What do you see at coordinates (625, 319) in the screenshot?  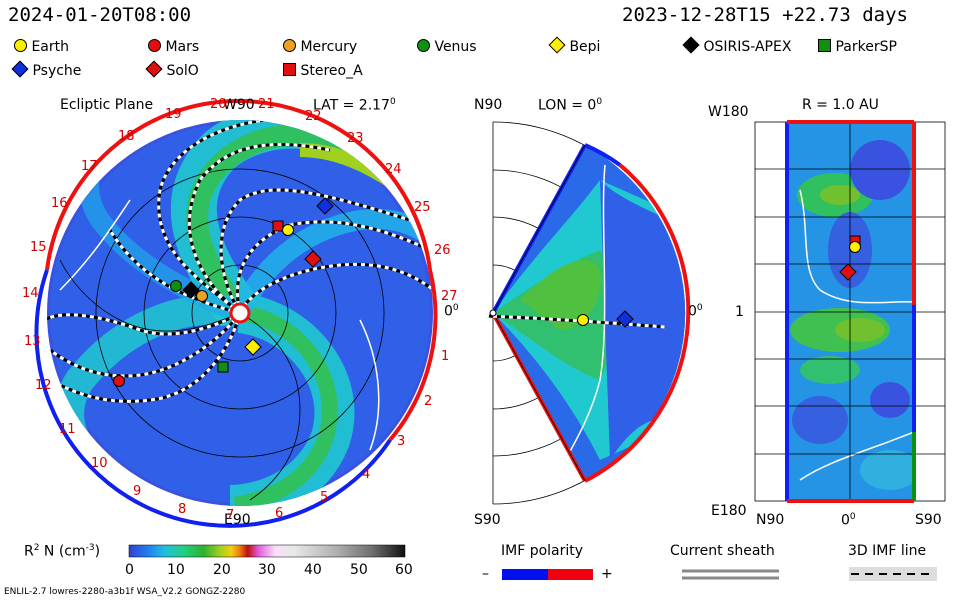 I see `psyche-marker-meridional` at bounding box center [625, 319].